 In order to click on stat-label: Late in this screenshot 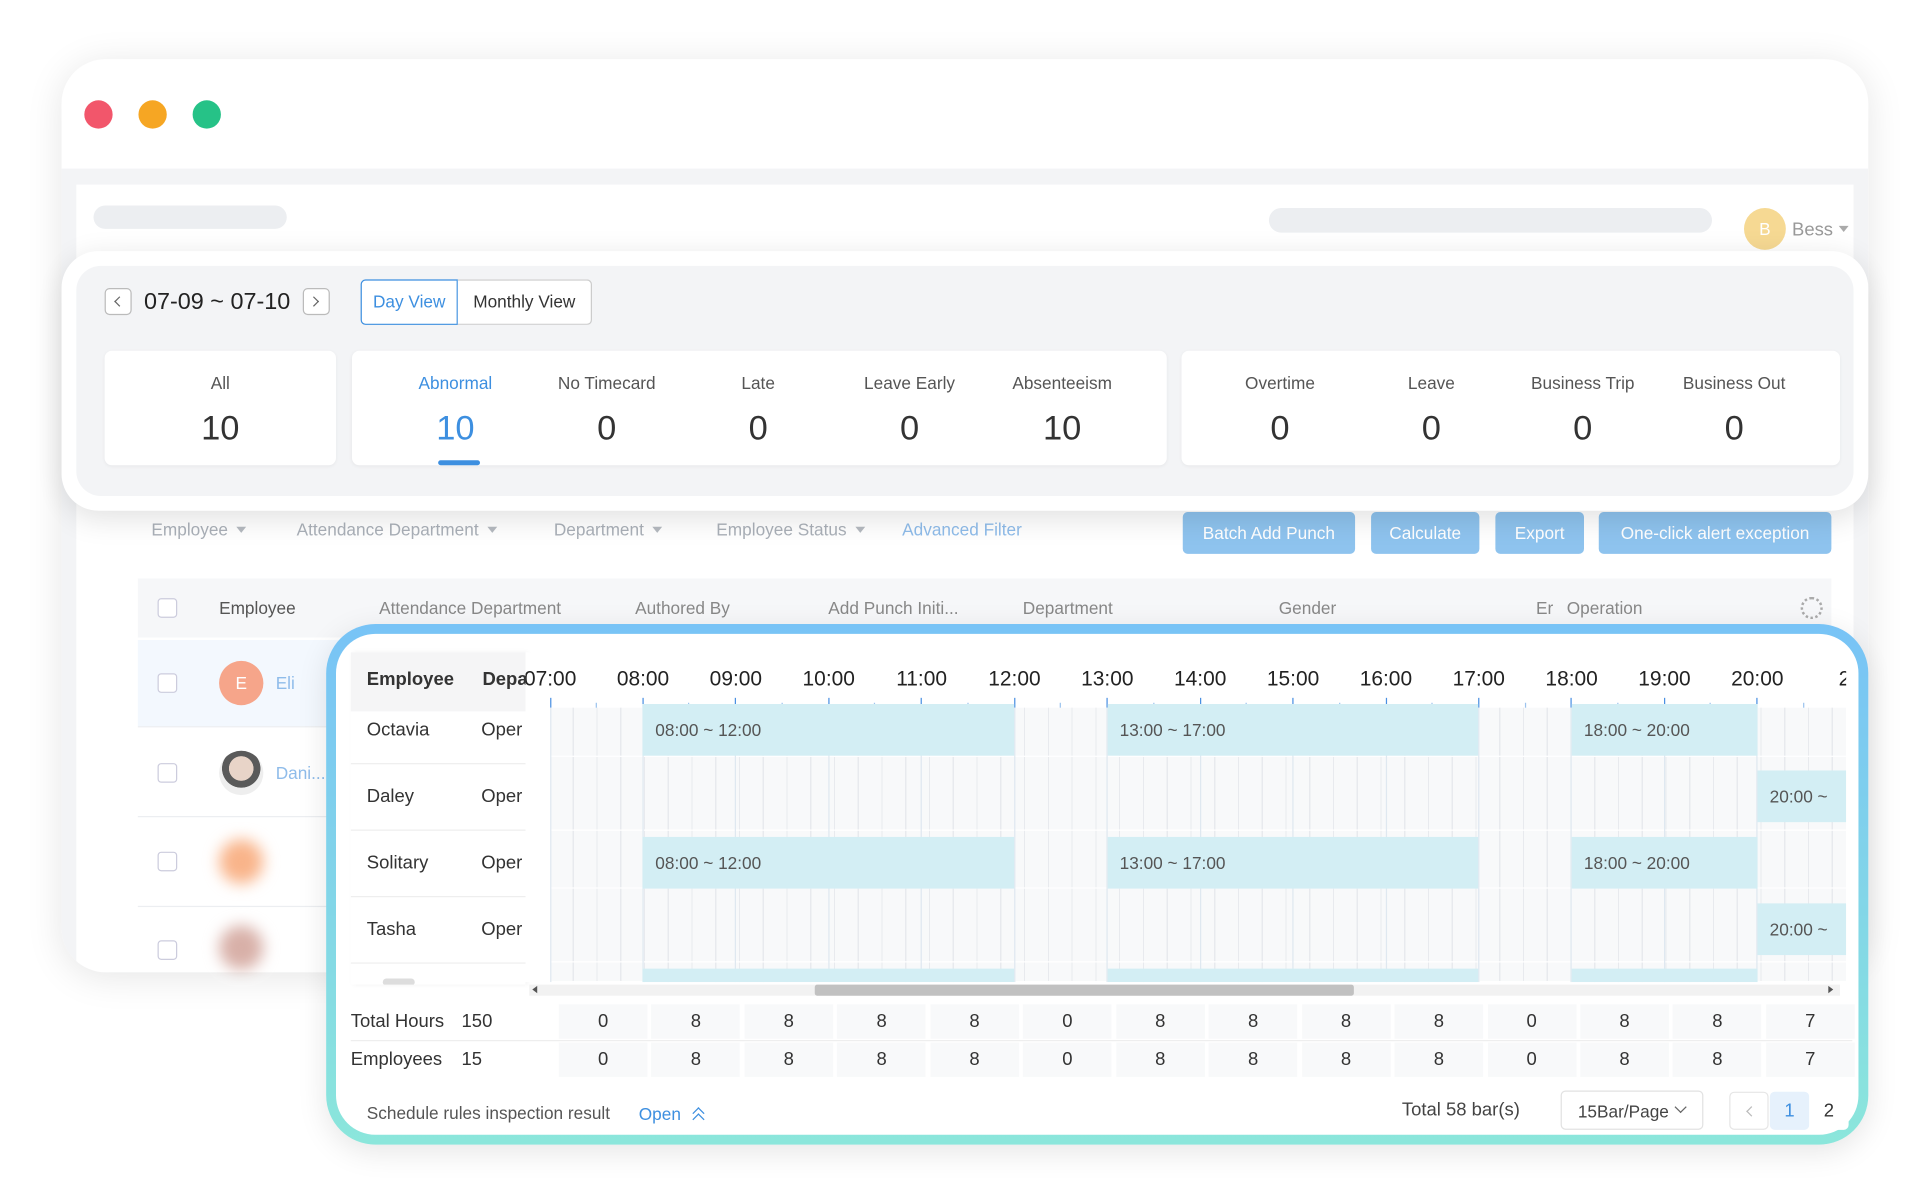, I will do `click(758, 382)`.